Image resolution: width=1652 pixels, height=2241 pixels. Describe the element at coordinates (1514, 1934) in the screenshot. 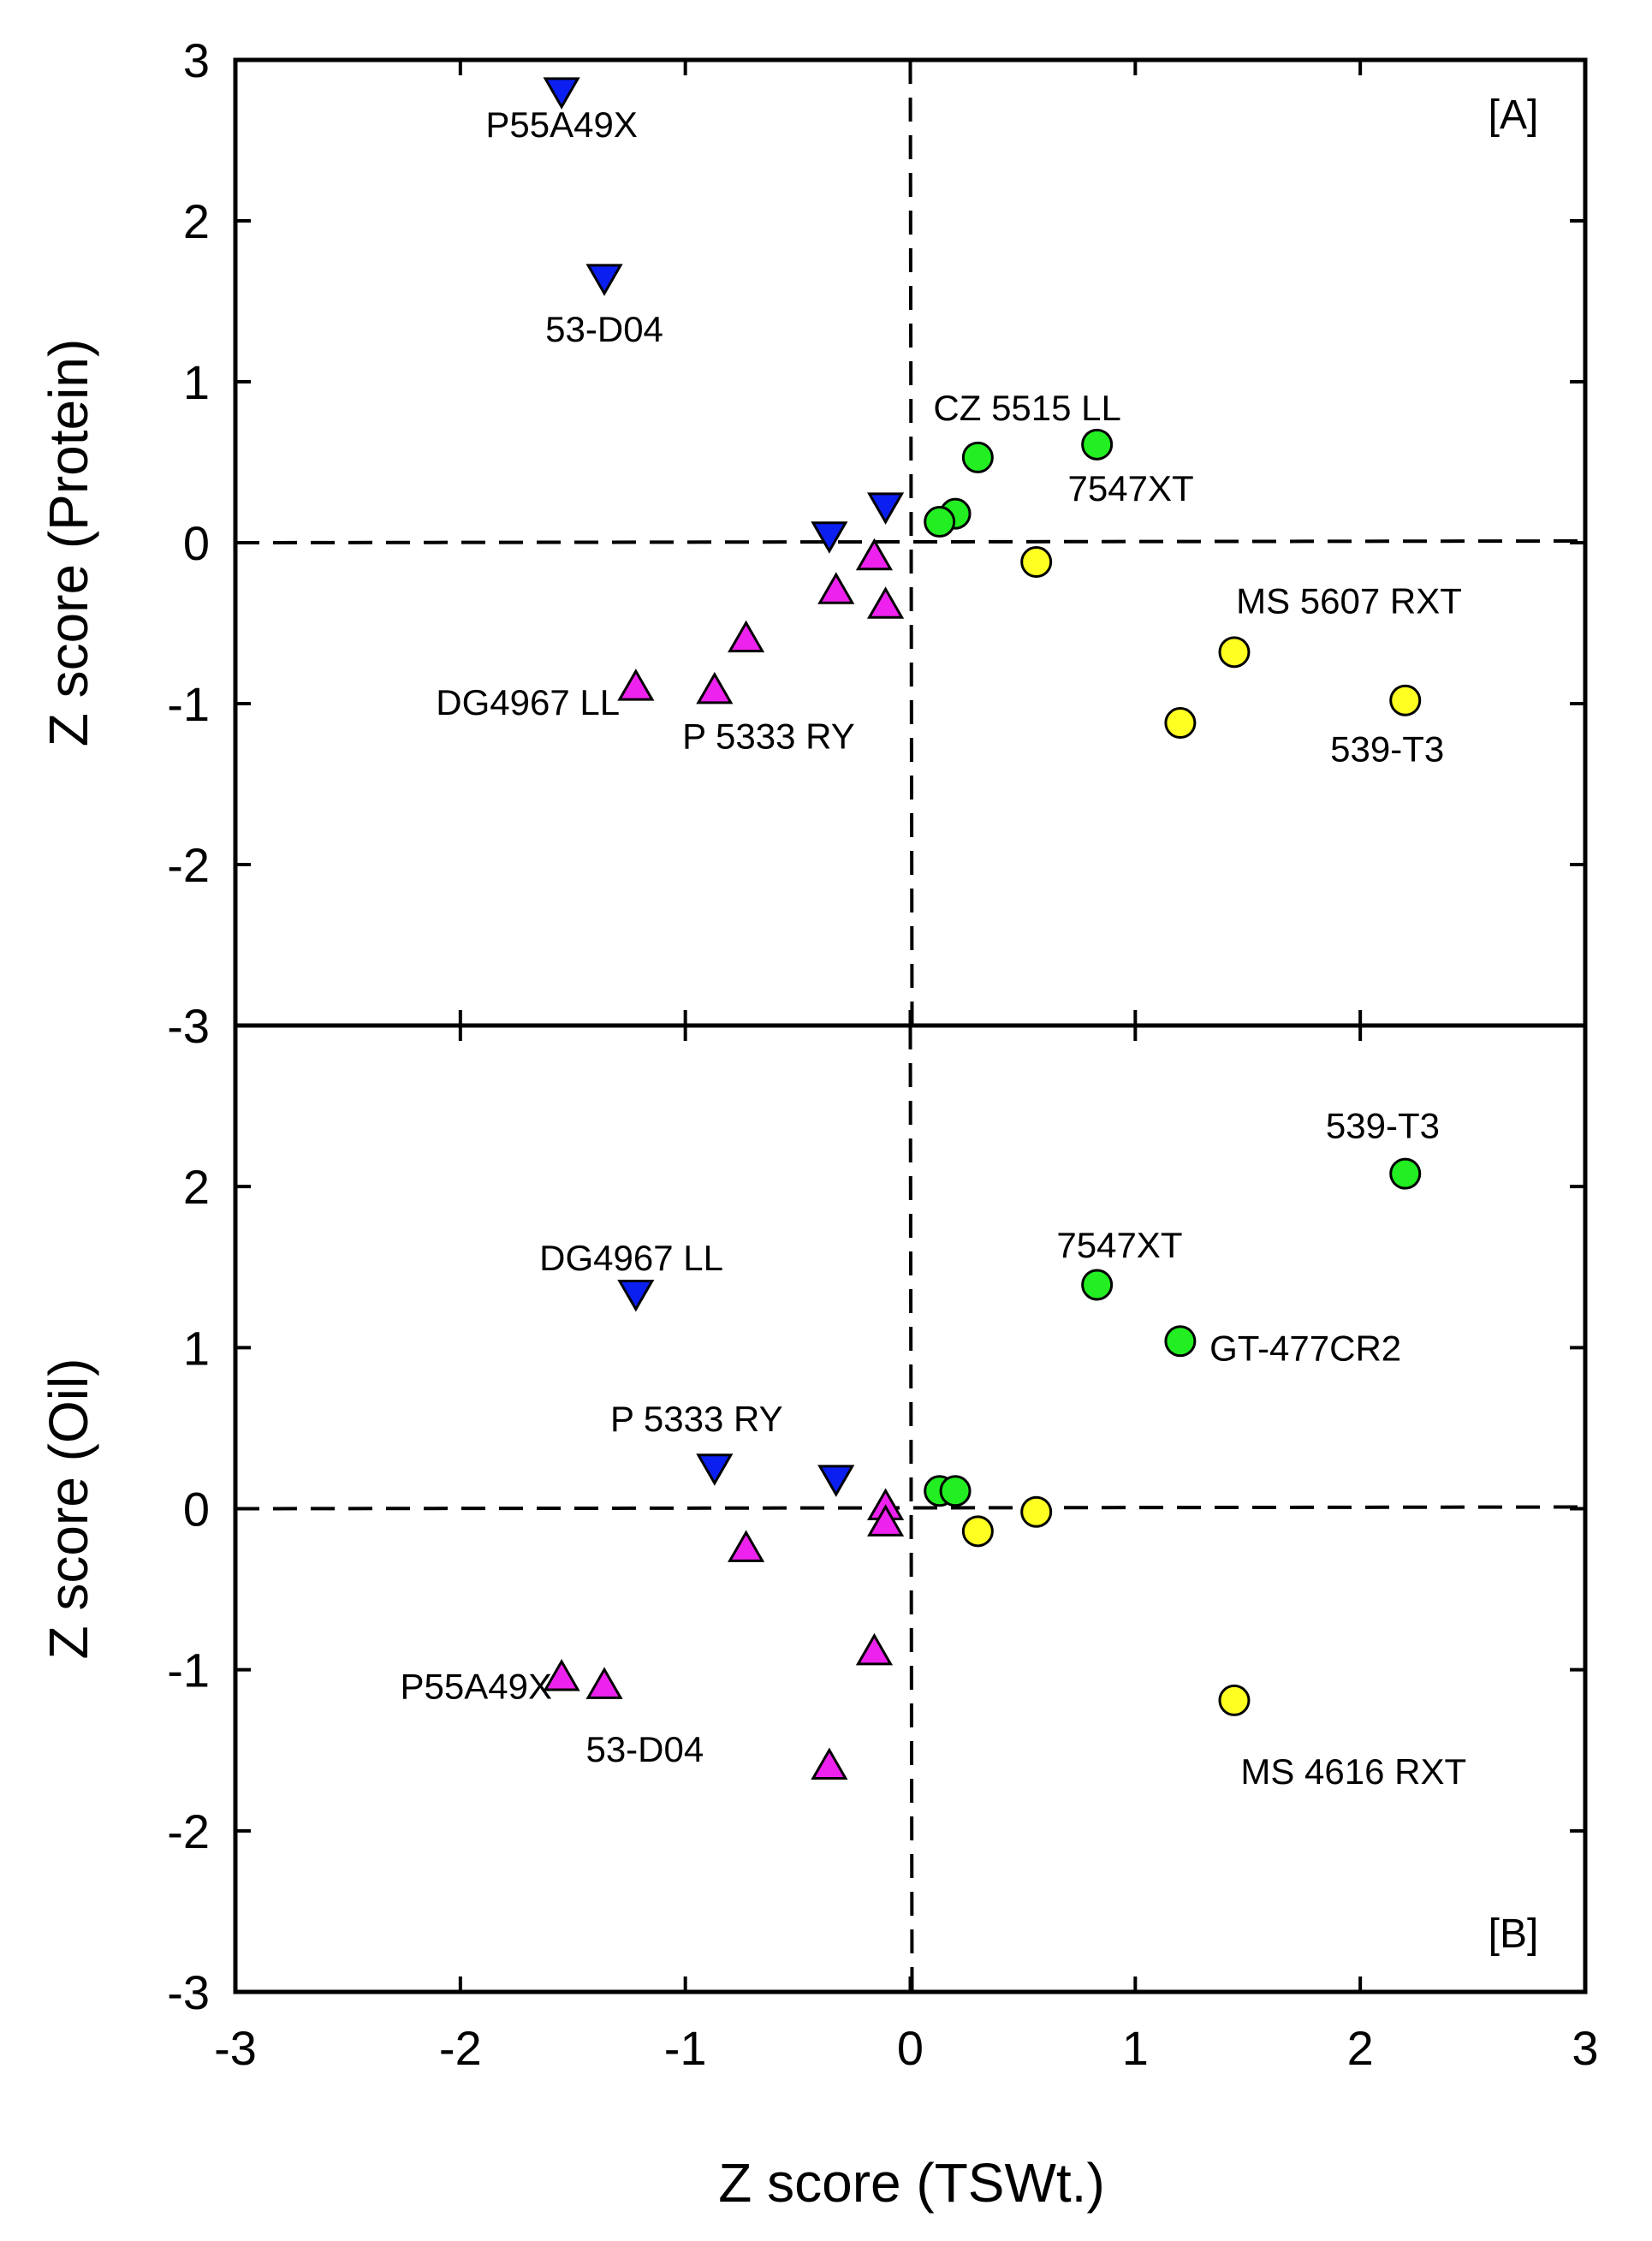

I see `panel-tag: [B]` at that location.